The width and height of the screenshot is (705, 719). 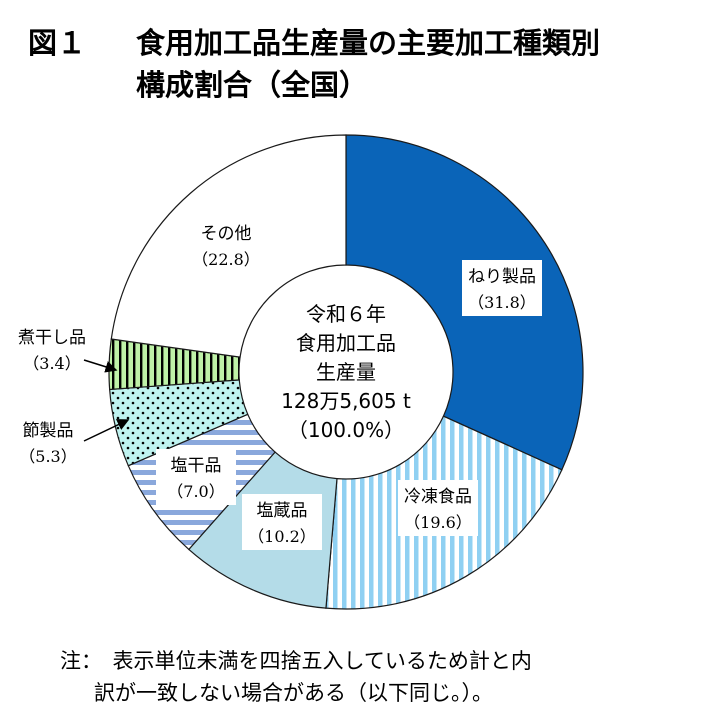 What do you see at coordinates (68, 350) in the screenshot?
I see `slice-label: 煮干し品 （3.4）` at bounding box center [68, 350].